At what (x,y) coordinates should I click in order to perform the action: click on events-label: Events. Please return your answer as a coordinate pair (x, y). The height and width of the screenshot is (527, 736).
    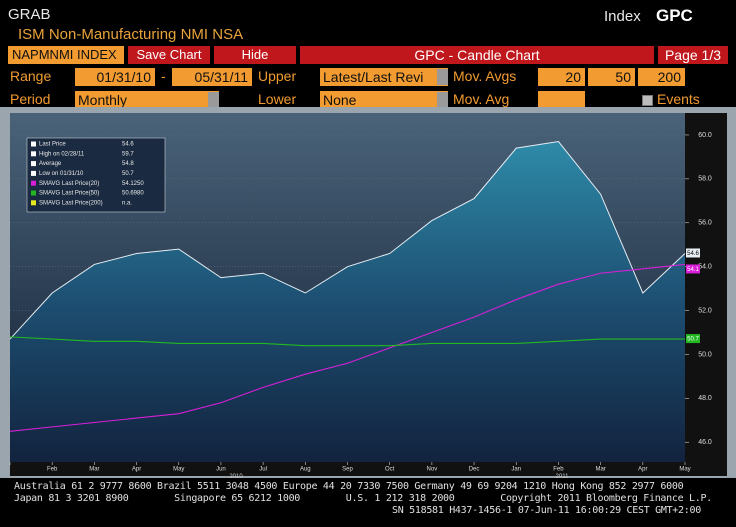
    Looking at the image, I should click on (678, 99).